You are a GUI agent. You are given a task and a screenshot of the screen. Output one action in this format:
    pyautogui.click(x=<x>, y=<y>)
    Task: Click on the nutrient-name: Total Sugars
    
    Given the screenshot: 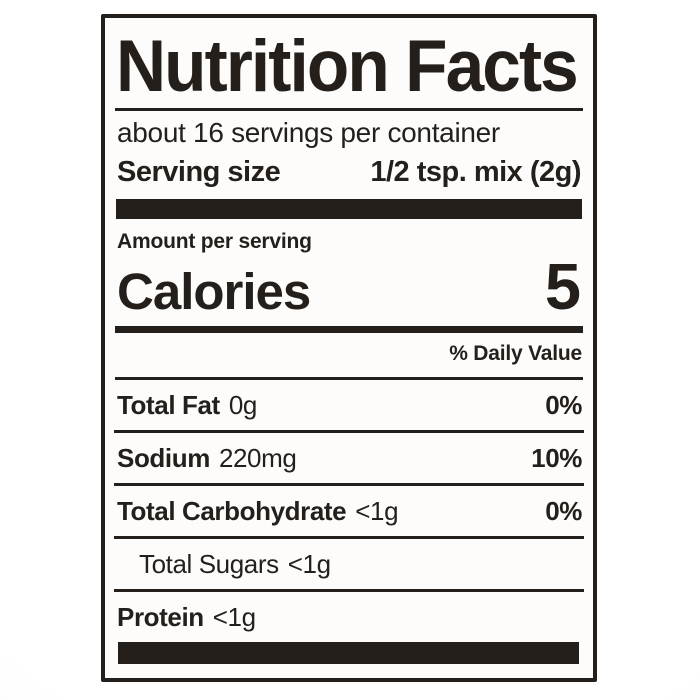 What is the action you would take?
    pyautogui.click(x=209, y=564)
    